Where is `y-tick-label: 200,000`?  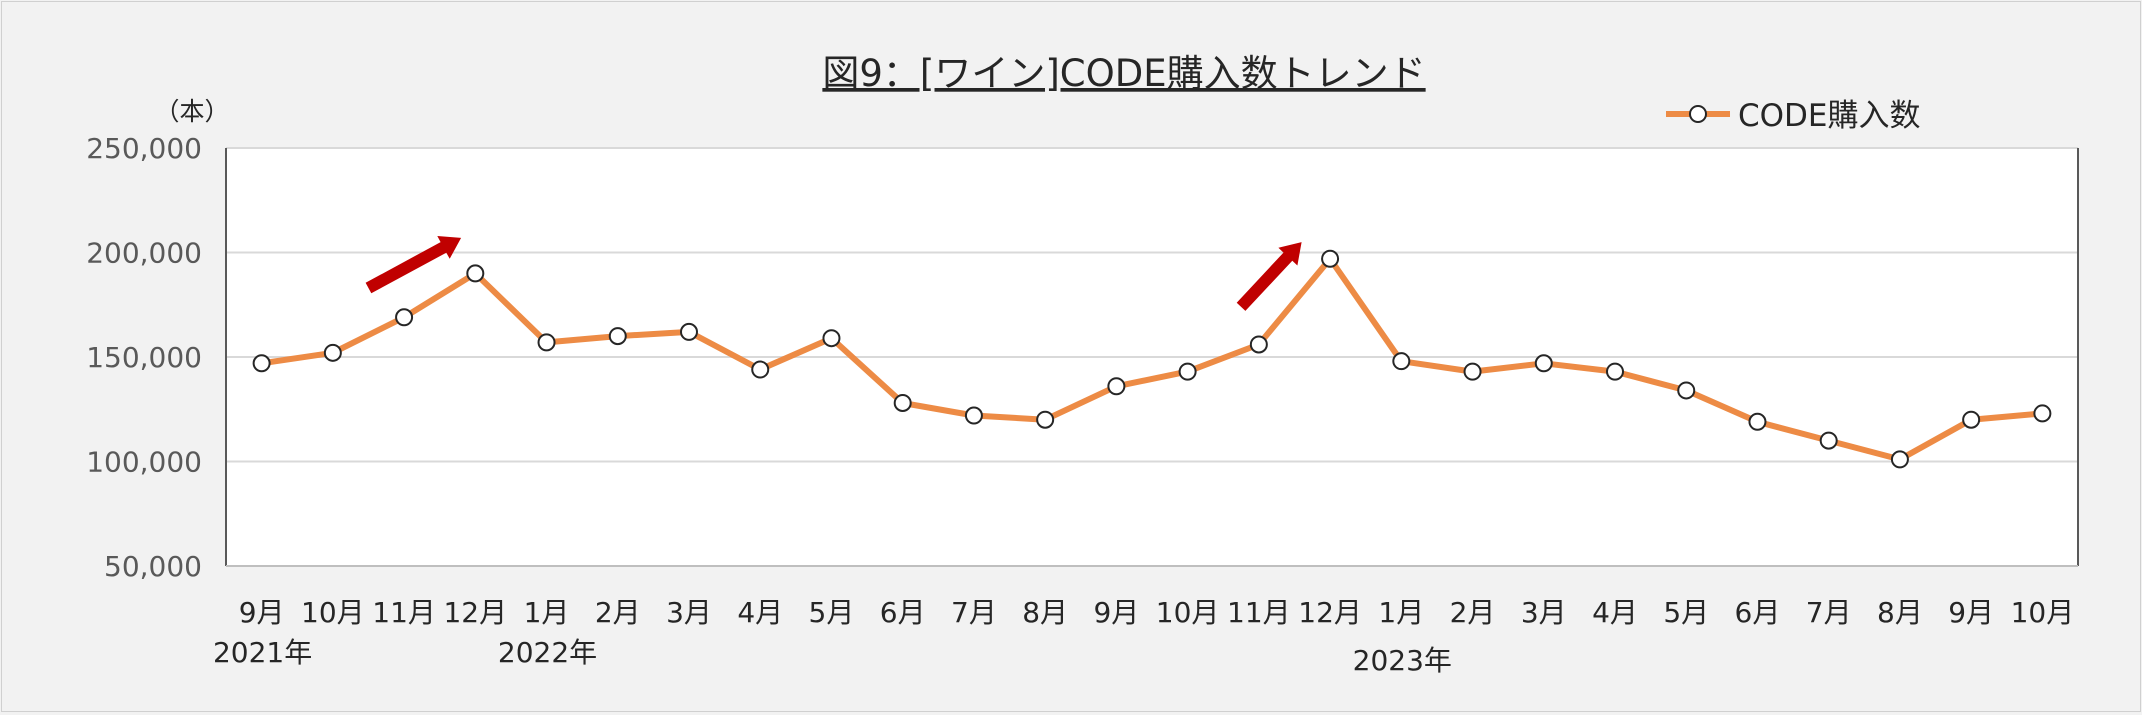 y-tick-label: 200,000 is located at coordinates (144, 253).